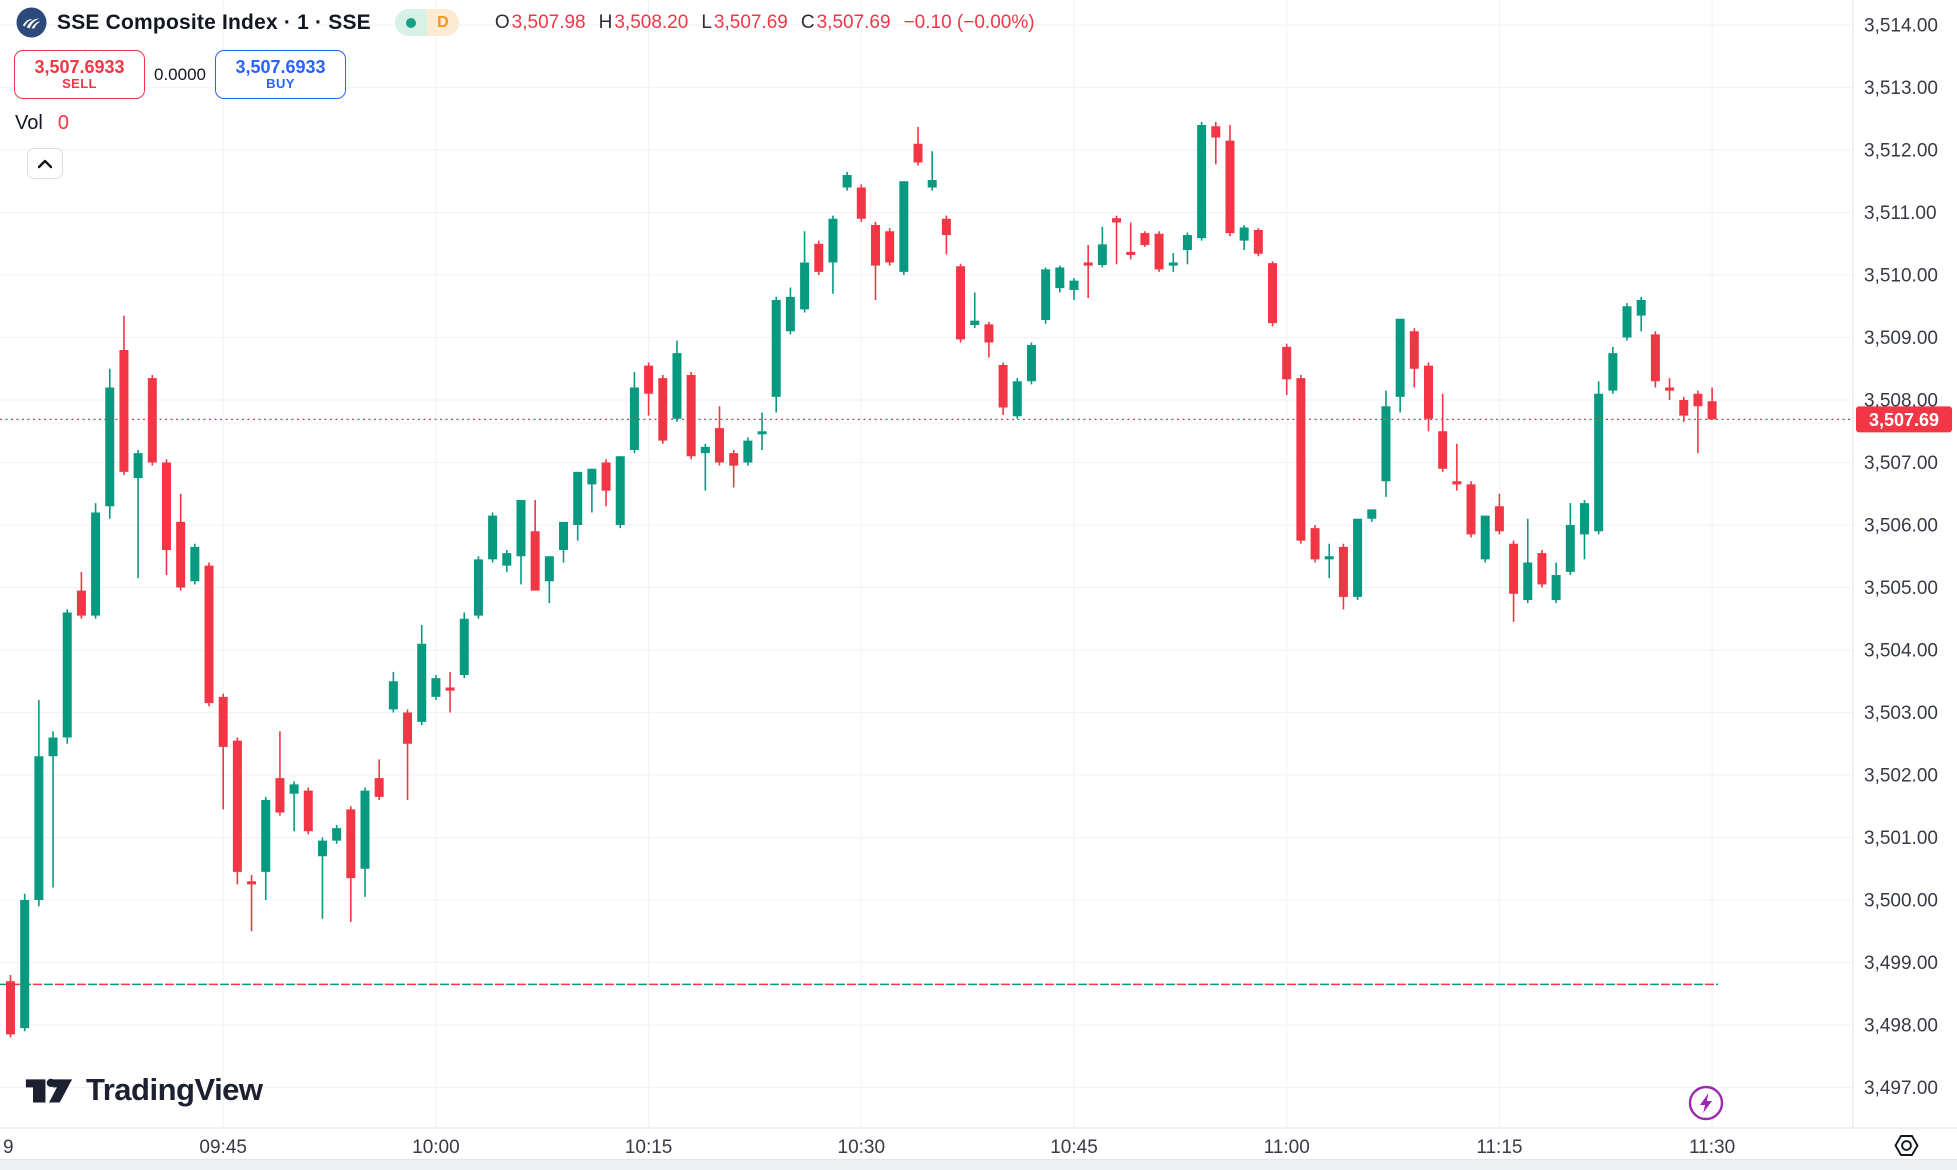 This screenshot has width=1957, height=1170. Describe the element at coordinates (410, 22) in the screenshot. I see `market-open-dot-icon` at that location.